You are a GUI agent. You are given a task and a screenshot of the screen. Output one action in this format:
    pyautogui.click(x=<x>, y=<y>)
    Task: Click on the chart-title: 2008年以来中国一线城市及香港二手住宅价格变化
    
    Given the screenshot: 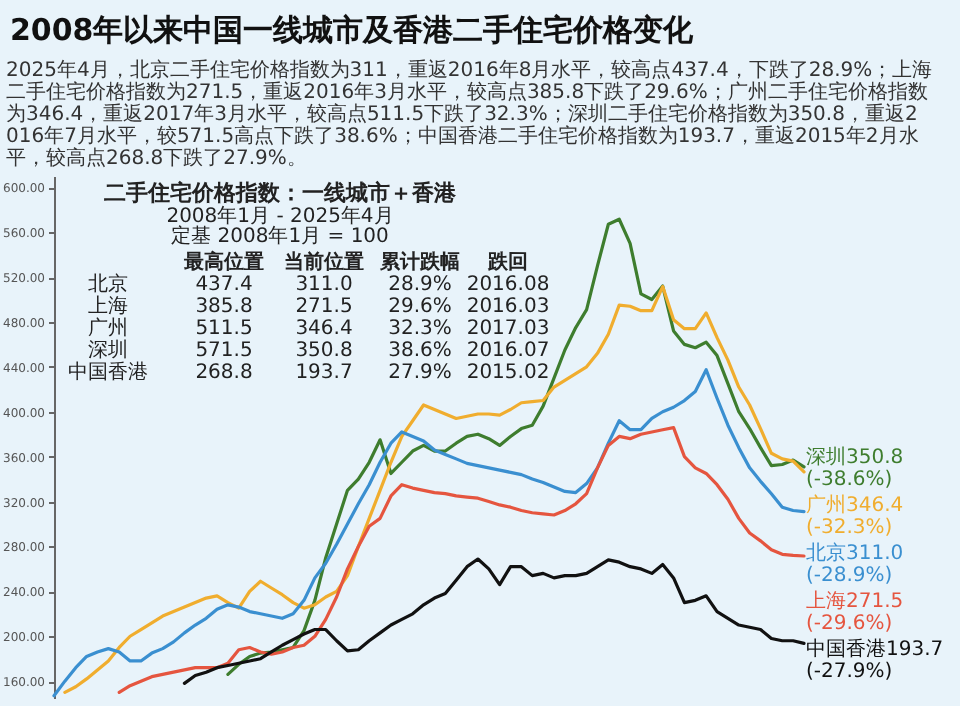 What is the action you would take?
    pyautogui.click(x=353, y=30)
    